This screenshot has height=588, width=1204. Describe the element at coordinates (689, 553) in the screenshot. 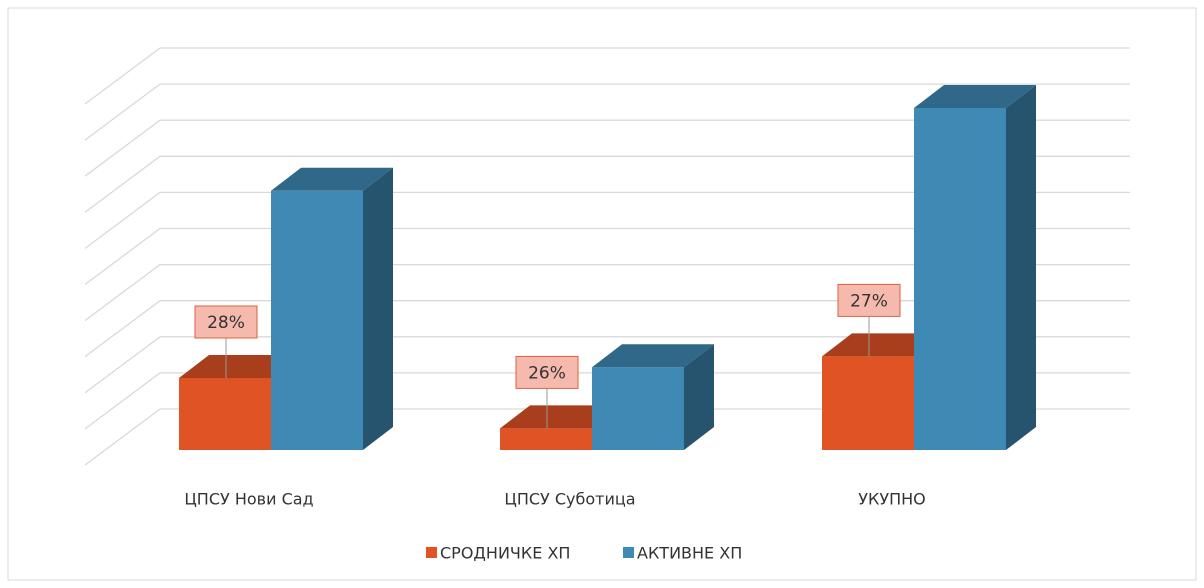

I see `legend-label: АКТИВНЕ ХП` at that location.